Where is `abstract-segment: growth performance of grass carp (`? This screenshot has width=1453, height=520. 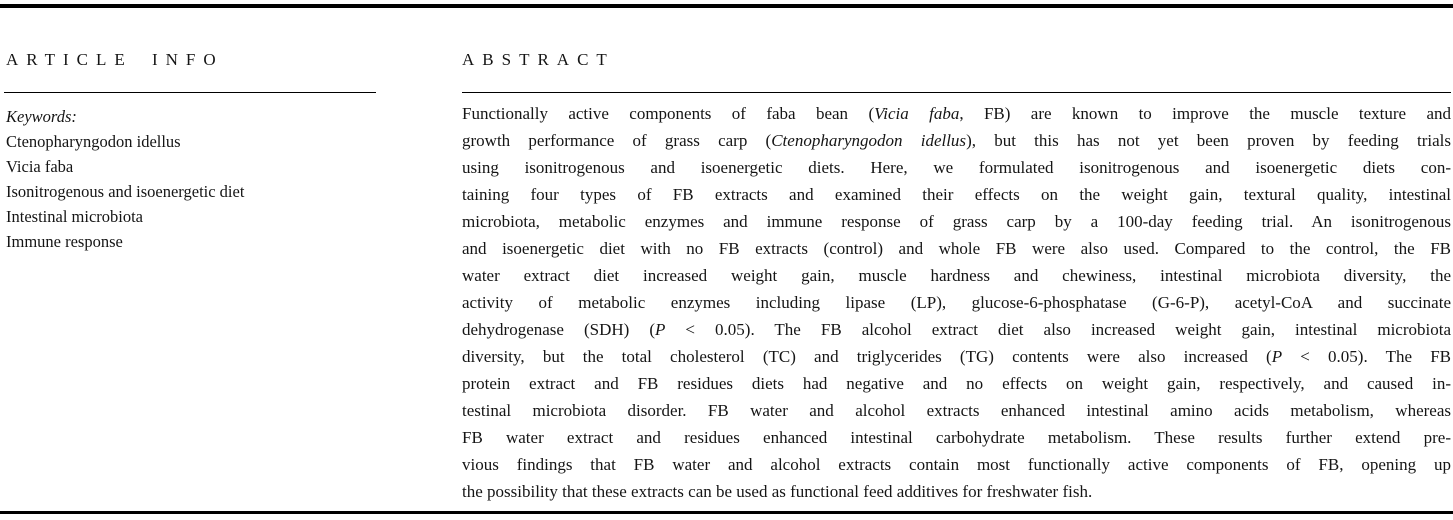 abstract-segment: growth performance of grass carp ( is located at coordinates (617, 140).